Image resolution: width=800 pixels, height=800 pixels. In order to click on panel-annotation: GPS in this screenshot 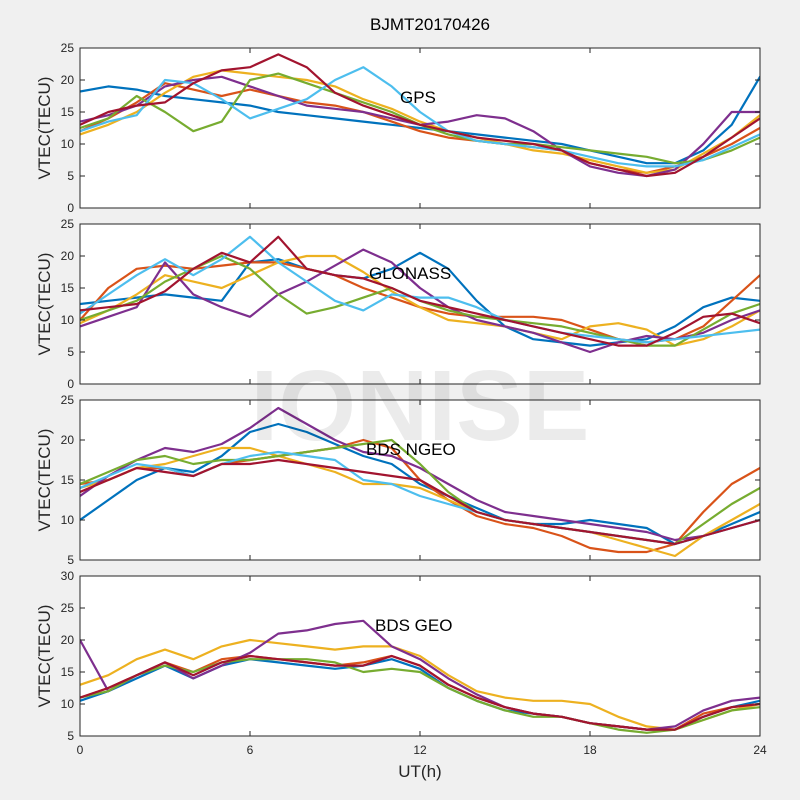, I will do `click(418, 97)`.